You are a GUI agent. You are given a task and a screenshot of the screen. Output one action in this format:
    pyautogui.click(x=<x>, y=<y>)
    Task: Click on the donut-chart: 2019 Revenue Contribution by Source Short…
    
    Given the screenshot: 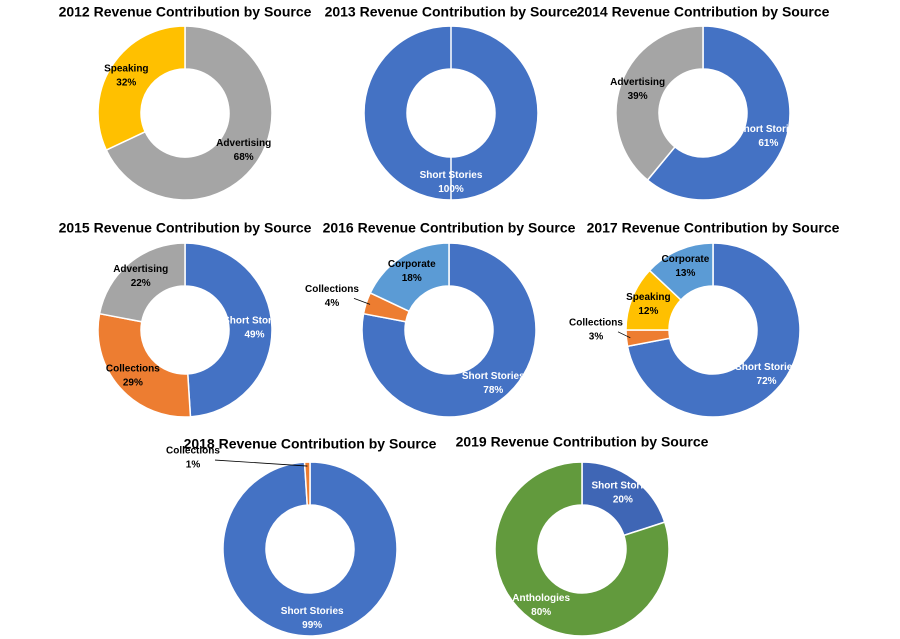 What is the action you would take?
    pyautogui.click(x=582, y=535)
    